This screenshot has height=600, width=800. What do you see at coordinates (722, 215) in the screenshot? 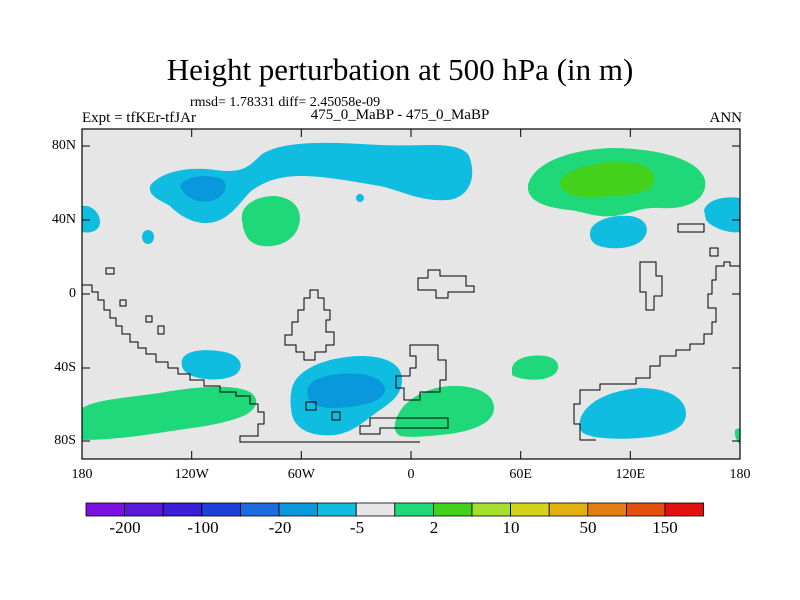
I see `negative-anomaly-dateline-east` at bounding box center [722, 215].